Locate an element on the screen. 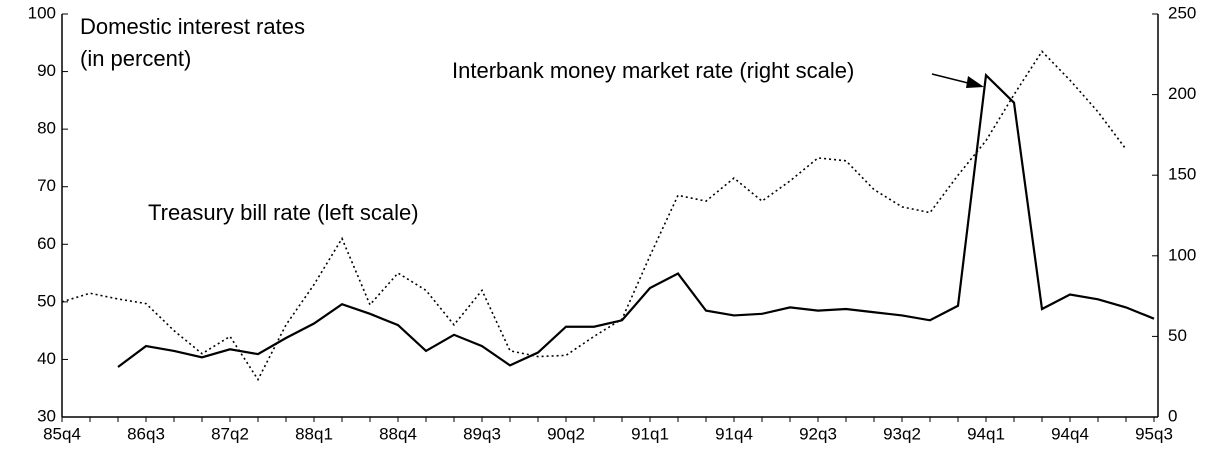 The height and width of the screenshot is (455, 1223). y-tick-label: 50 is located at coordinates (46, 300).